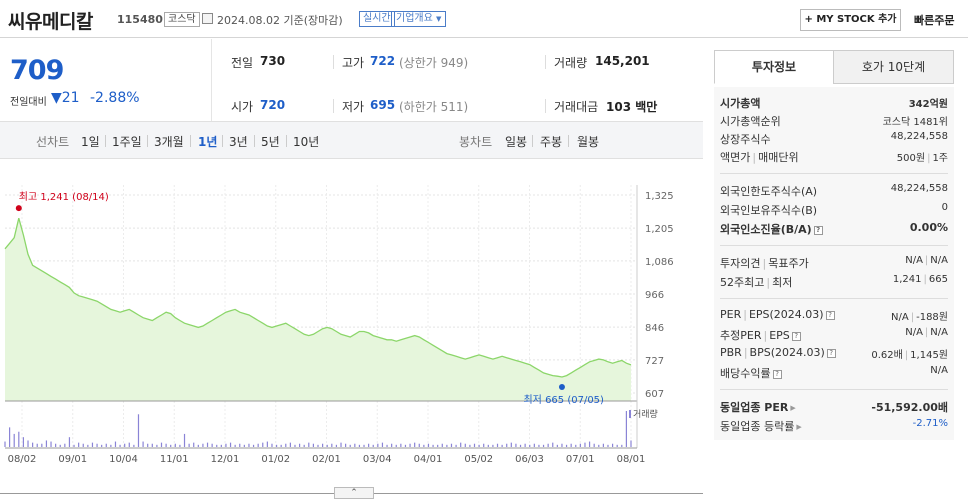  What do you see at coordinates (850, 20) in the screenshot?
I see `add-mystock-button: + MY STOCK 추가` at bounding box center [850, 20].